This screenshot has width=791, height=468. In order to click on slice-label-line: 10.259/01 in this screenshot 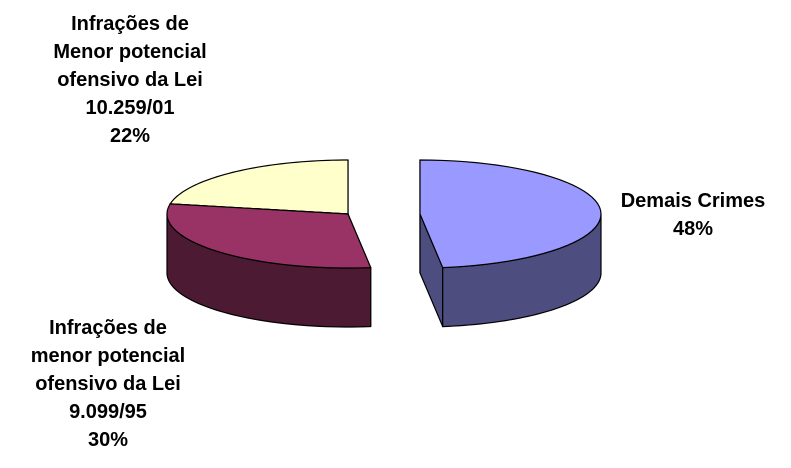, I will do `click(130, 108)`.